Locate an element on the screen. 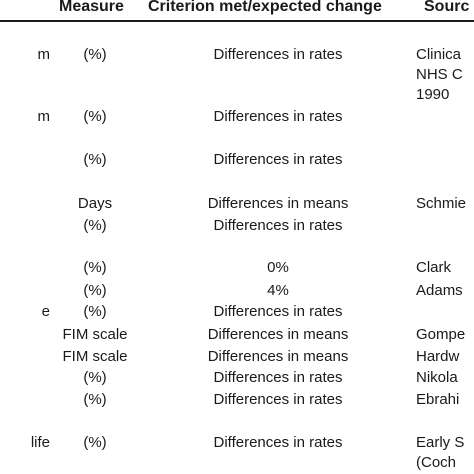 This screenshot has height=474, width=474. source-line: Nikola is located at coordinates (437, 377).